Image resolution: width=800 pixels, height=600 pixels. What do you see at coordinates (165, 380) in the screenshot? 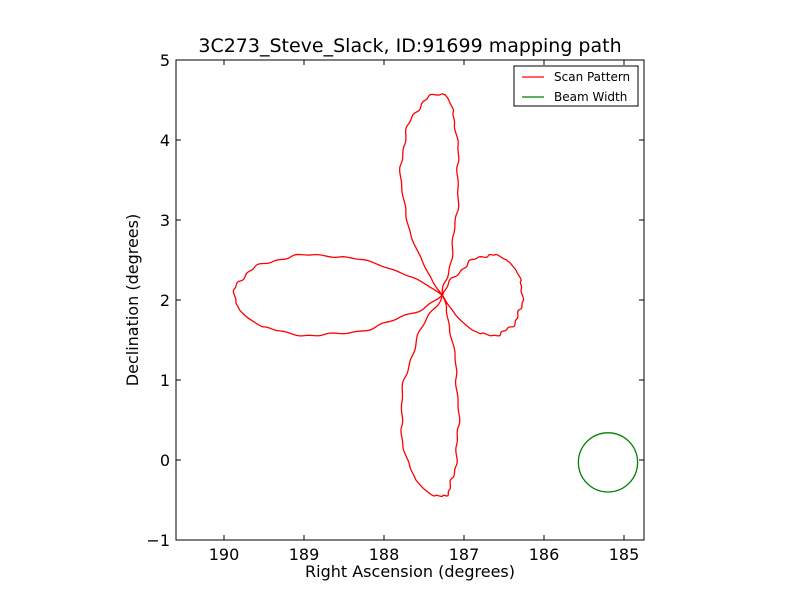
I see `y-tick-label: 1` at bounding box center [165, 380].